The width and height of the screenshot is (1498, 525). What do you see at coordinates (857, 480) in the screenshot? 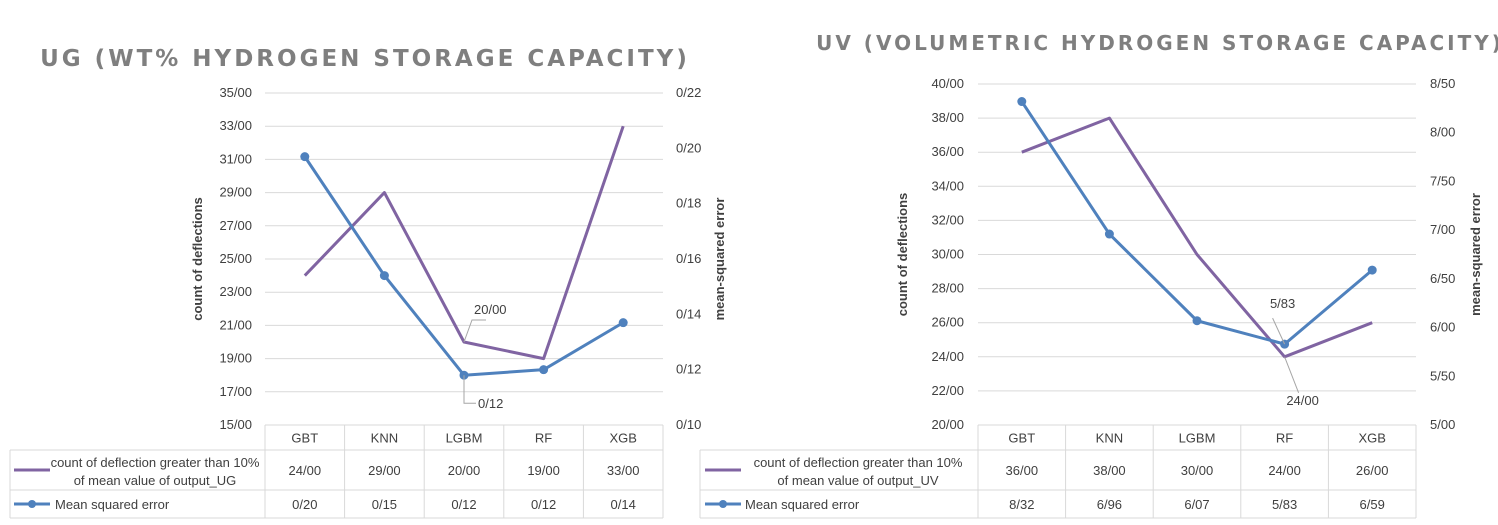
I see `legend-label-count: of mean value of output_UV` at bounding box center [857, 480].